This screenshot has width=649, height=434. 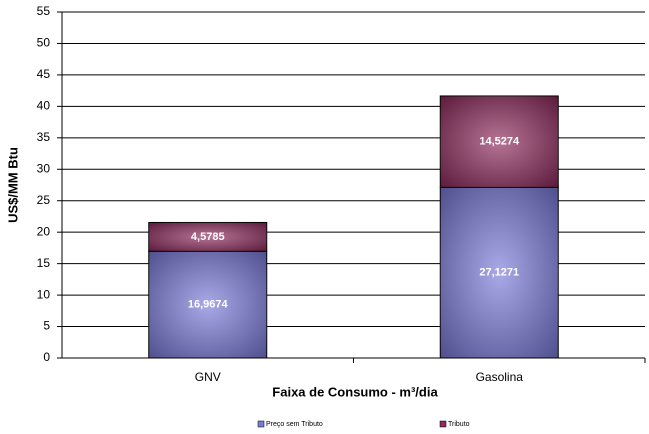 What do you see at coordinates (355, 391) in the screenshot?
I see `x-axis-title: Faixa de Consumo - m³/dia` at bounding box center [355, 391].